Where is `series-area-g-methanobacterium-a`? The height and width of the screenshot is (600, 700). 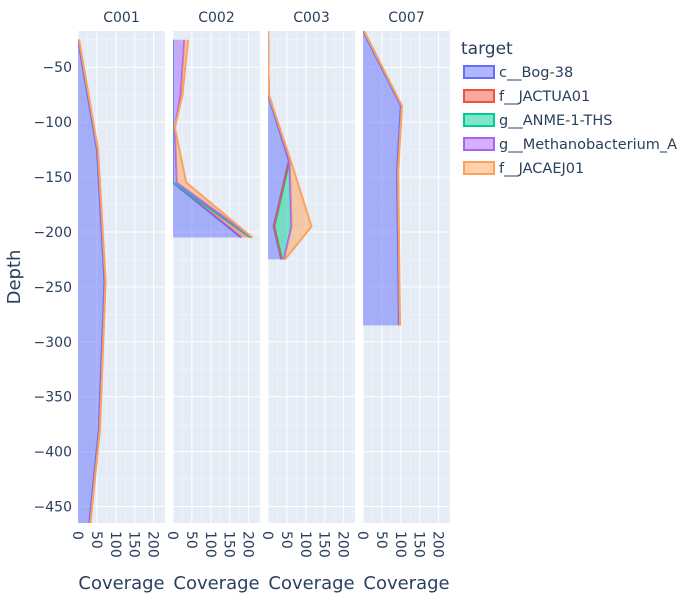 series-area-g-methanobacterium-a is located at coordinates (213, 138).